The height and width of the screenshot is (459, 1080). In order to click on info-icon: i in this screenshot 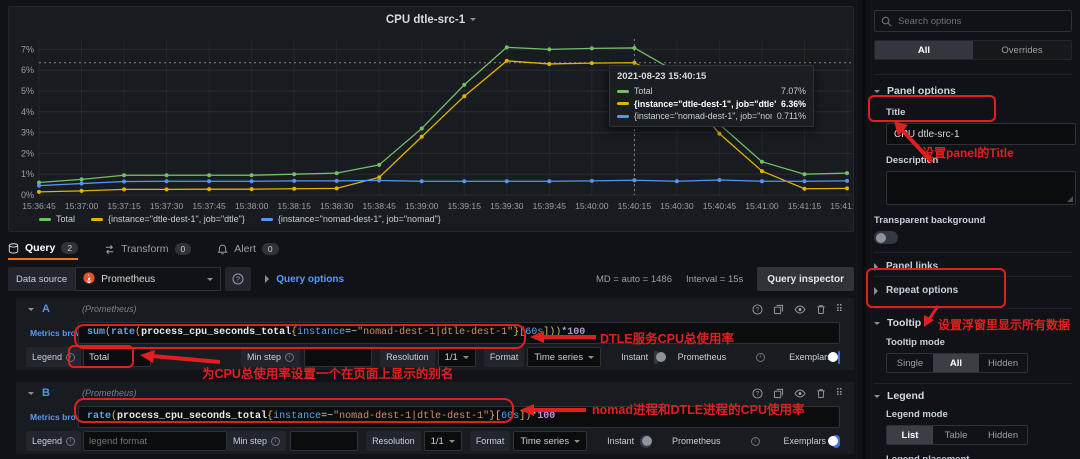, I will do `click(290, 357)`.